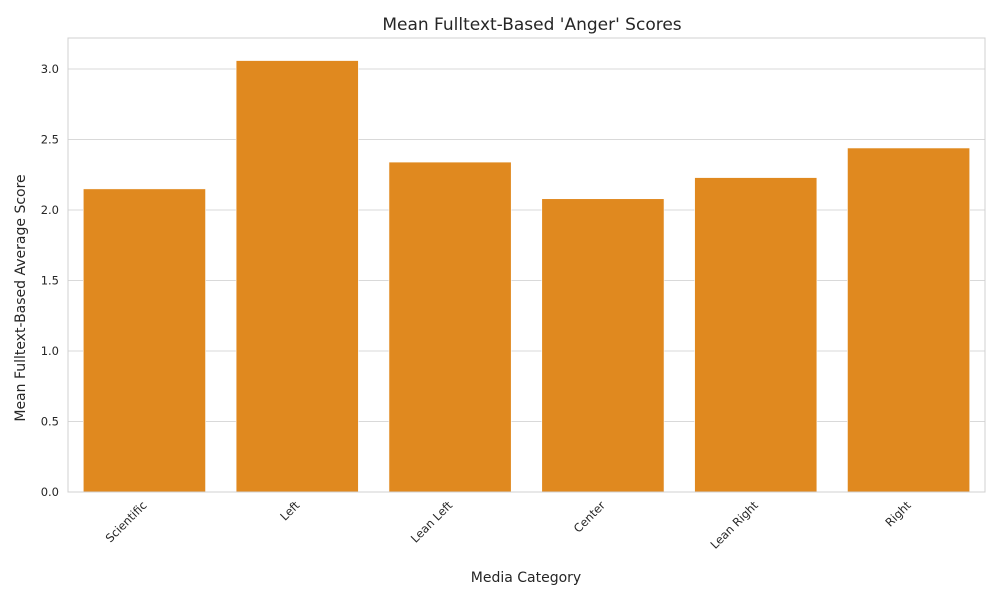  I want to click on bar-lean-right, so click(756, 335).